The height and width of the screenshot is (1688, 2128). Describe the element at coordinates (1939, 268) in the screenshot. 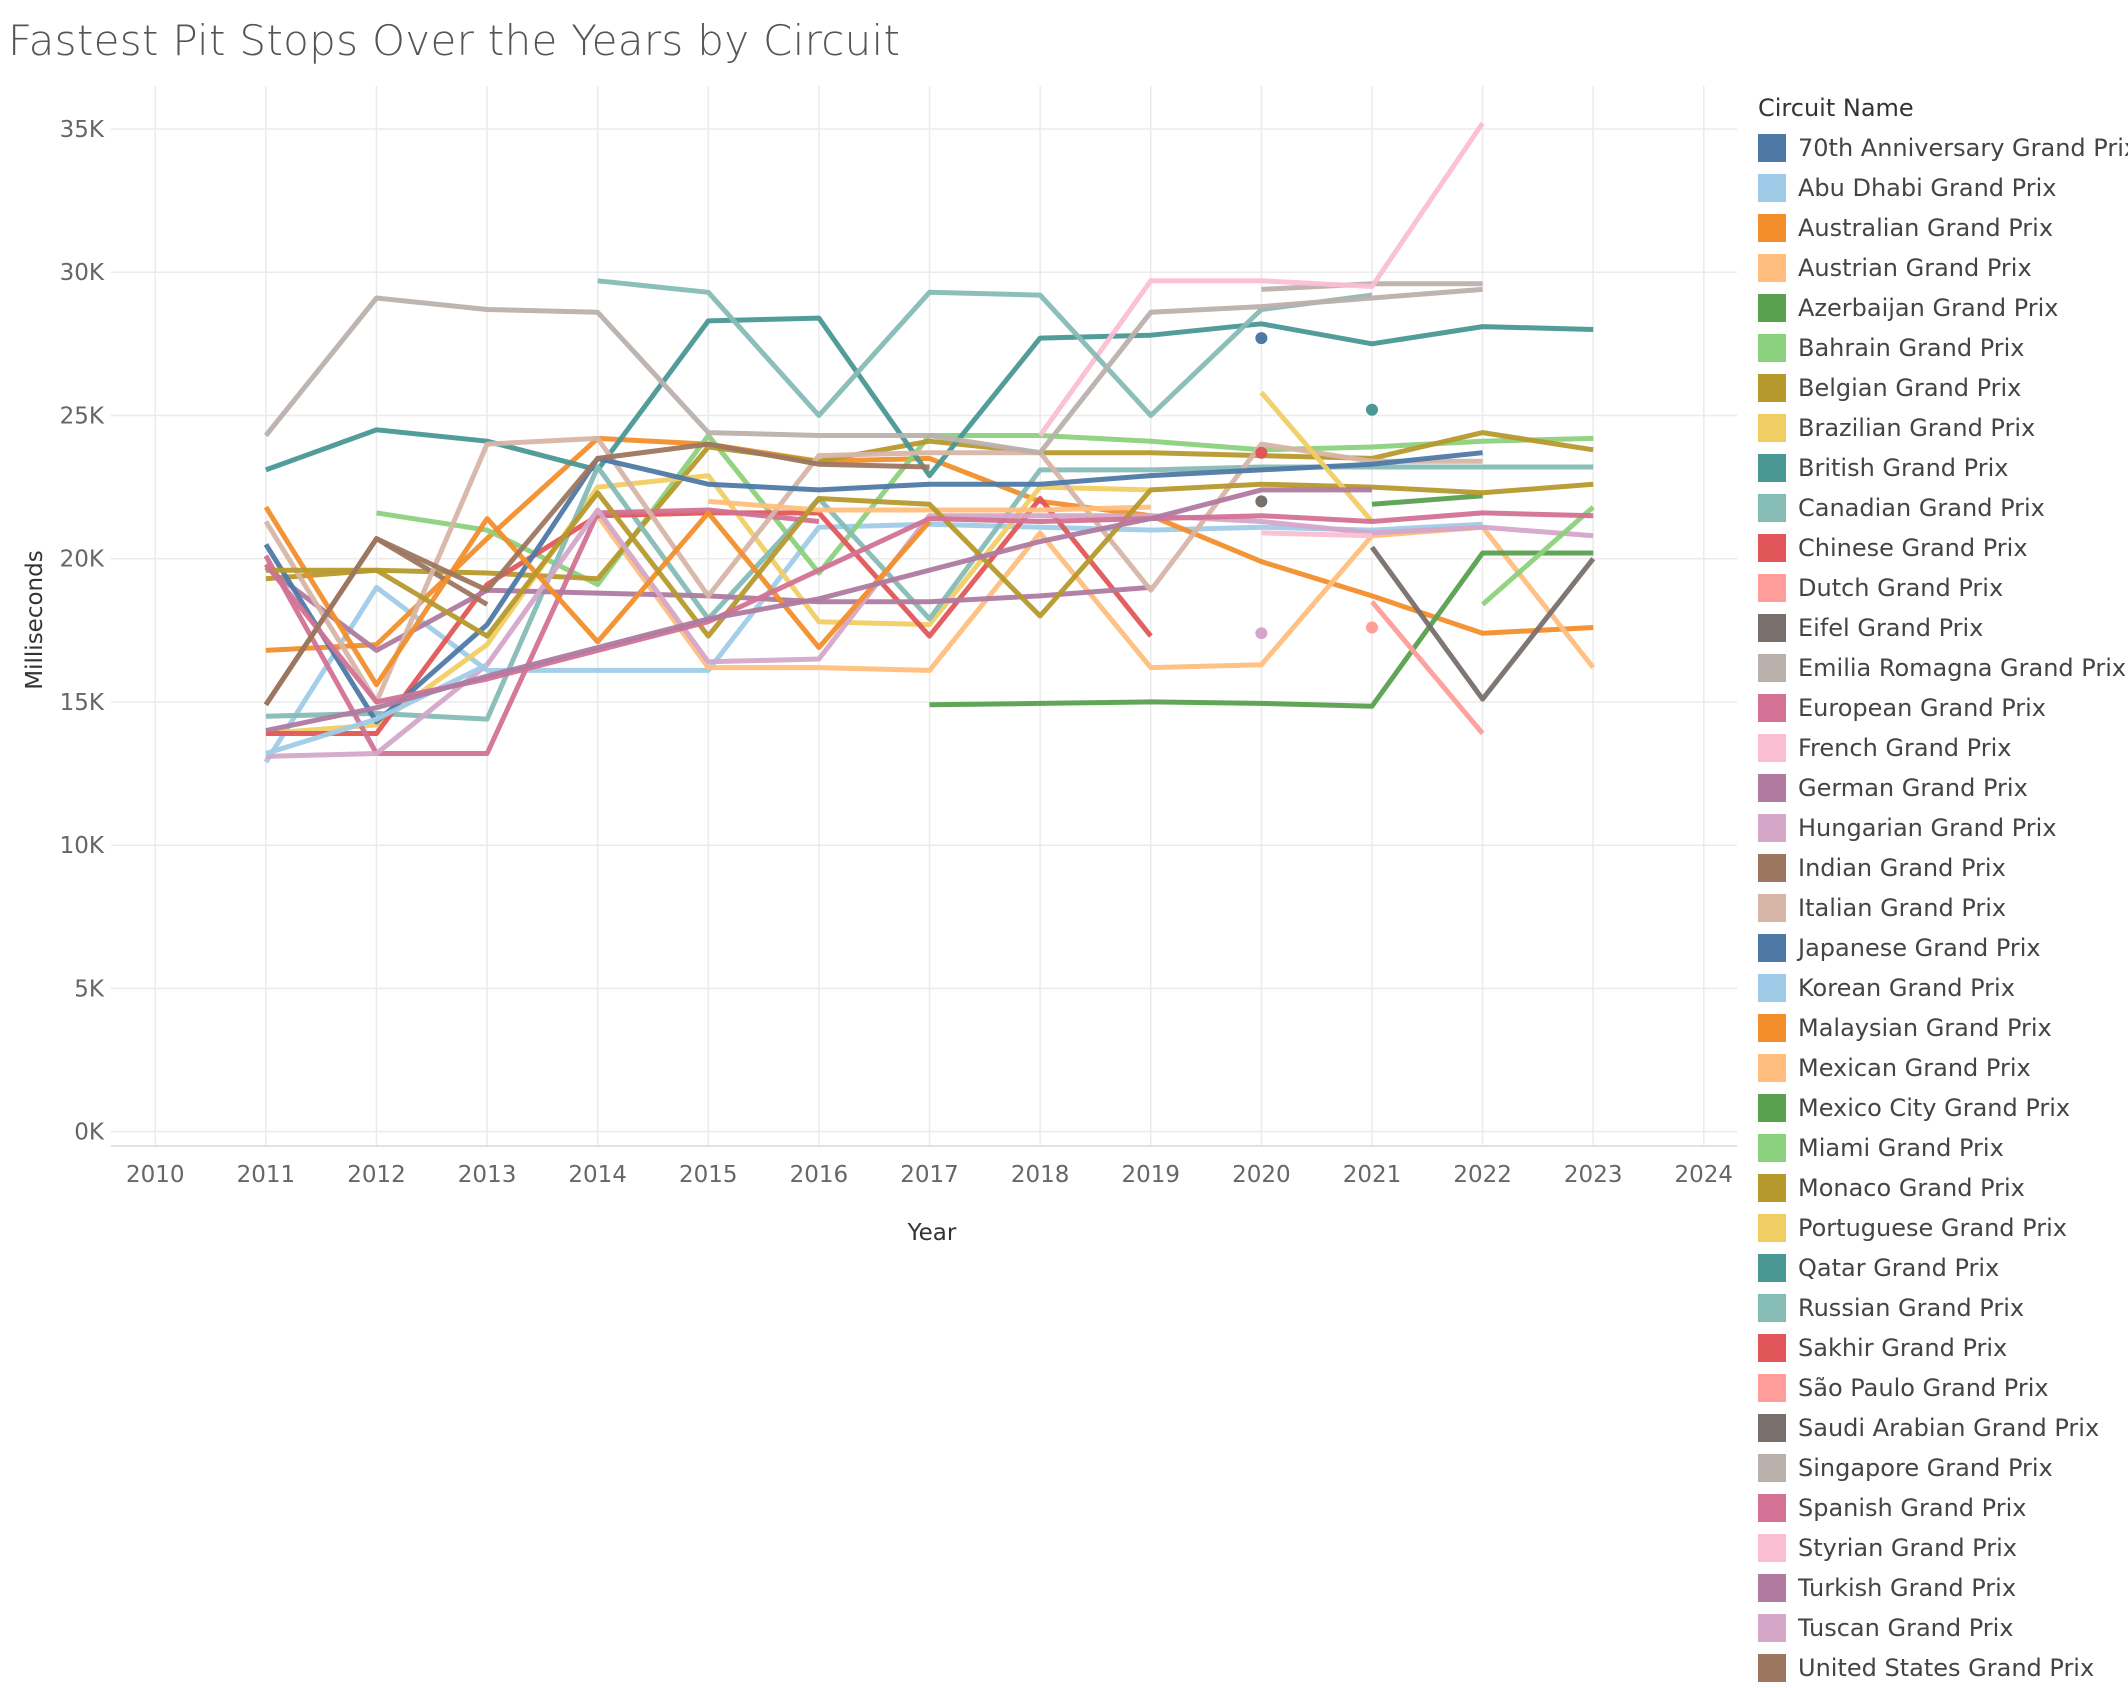

I see `legend-item: Austrian Grand Prix` at that location.